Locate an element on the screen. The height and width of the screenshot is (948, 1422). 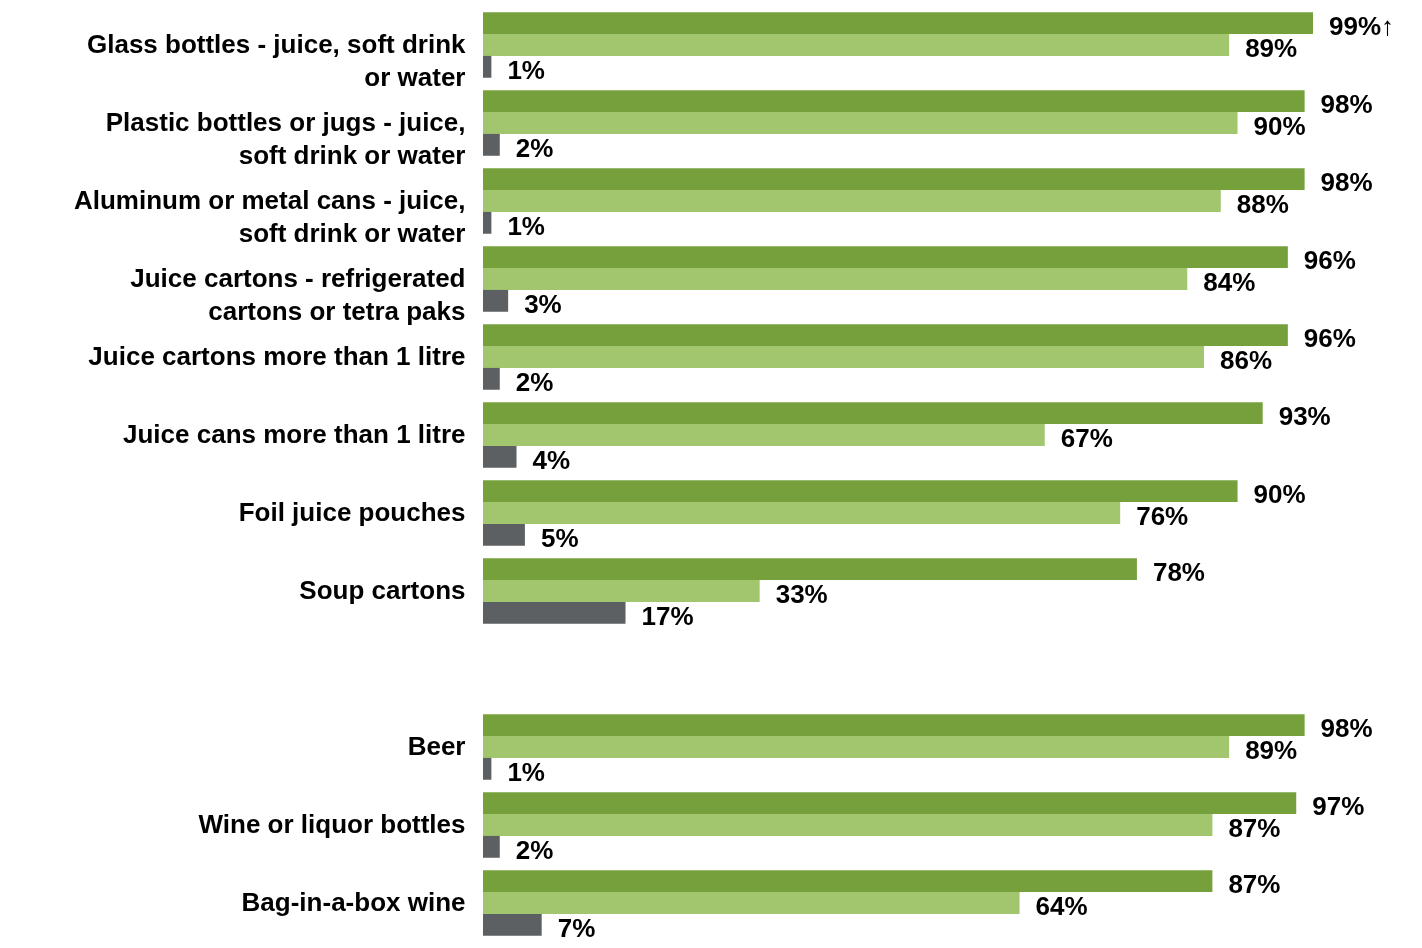
data-label: 17% is located at coordinates (667, 615).